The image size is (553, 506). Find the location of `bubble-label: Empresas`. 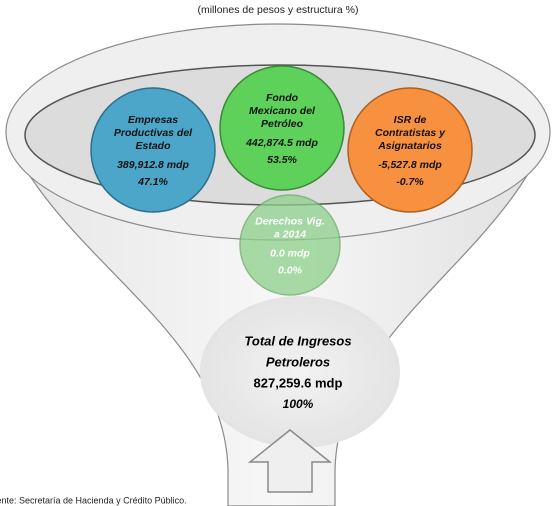

bubble-label: Empresas is located at coordinates (153, 120).